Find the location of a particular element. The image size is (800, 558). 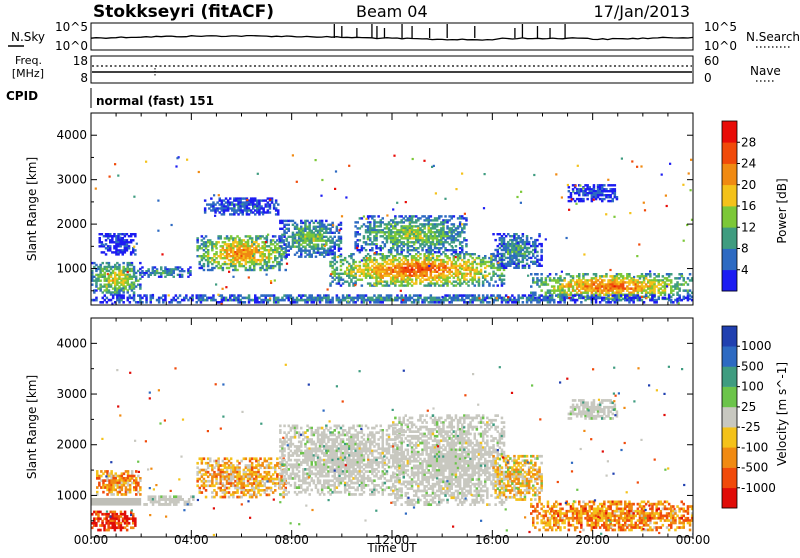

ground-scatter-band is located at coordinates (116, 502).